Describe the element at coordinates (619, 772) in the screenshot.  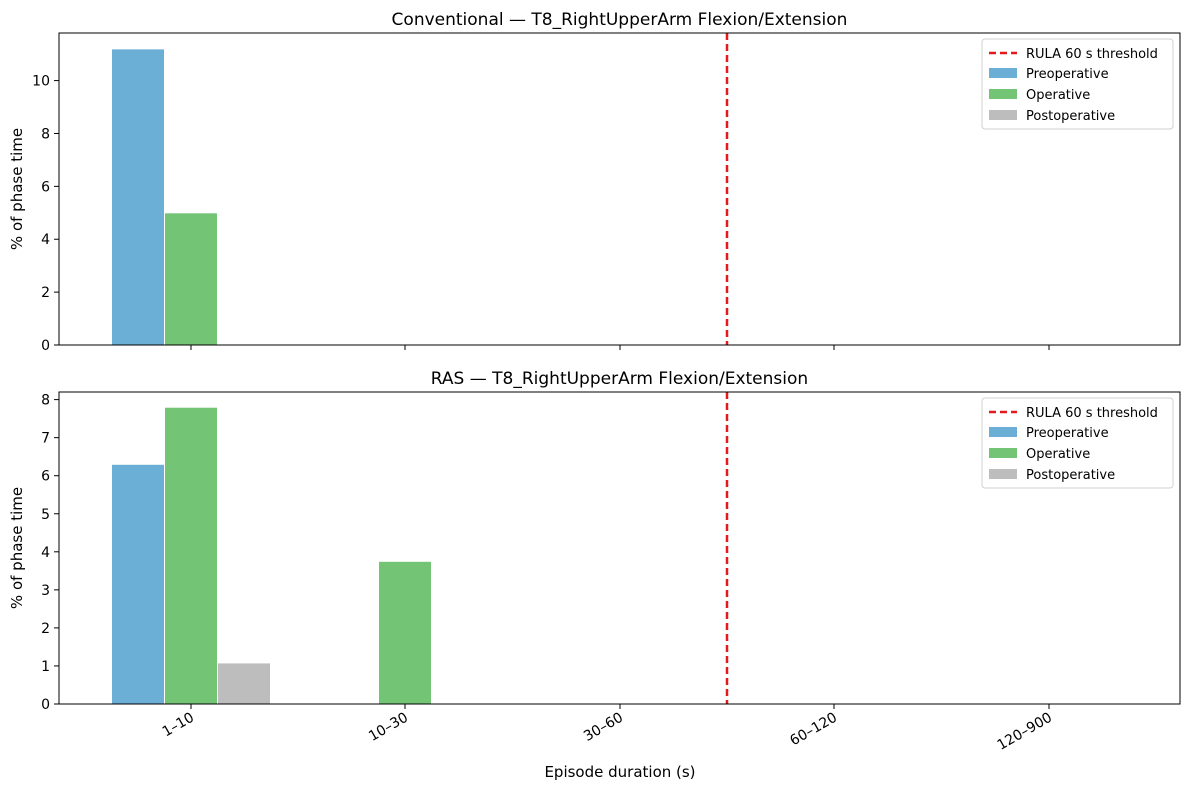
I see `x-axis-label: Episode duration (s)` at that location.